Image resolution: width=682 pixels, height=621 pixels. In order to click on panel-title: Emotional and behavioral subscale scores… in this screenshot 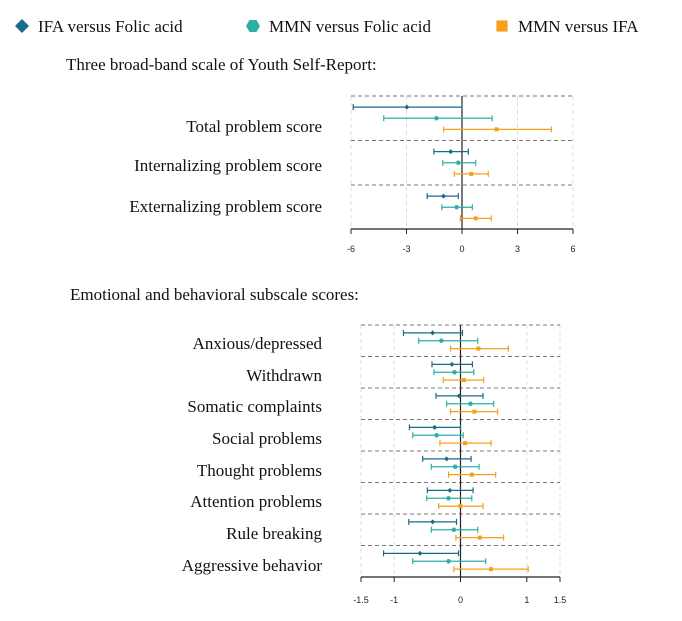, I will do `click(214, 294)`.